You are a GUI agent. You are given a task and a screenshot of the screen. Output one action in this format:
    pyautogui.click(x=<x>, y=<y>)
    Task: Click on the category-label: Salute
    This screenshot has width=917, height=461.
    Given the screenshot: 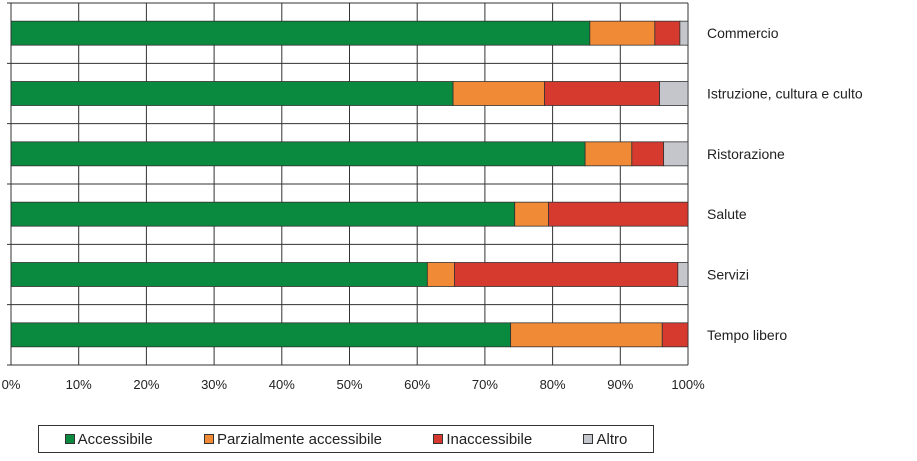 What is the action you would take?
    pyautogui.click(x=727, y=214)
    